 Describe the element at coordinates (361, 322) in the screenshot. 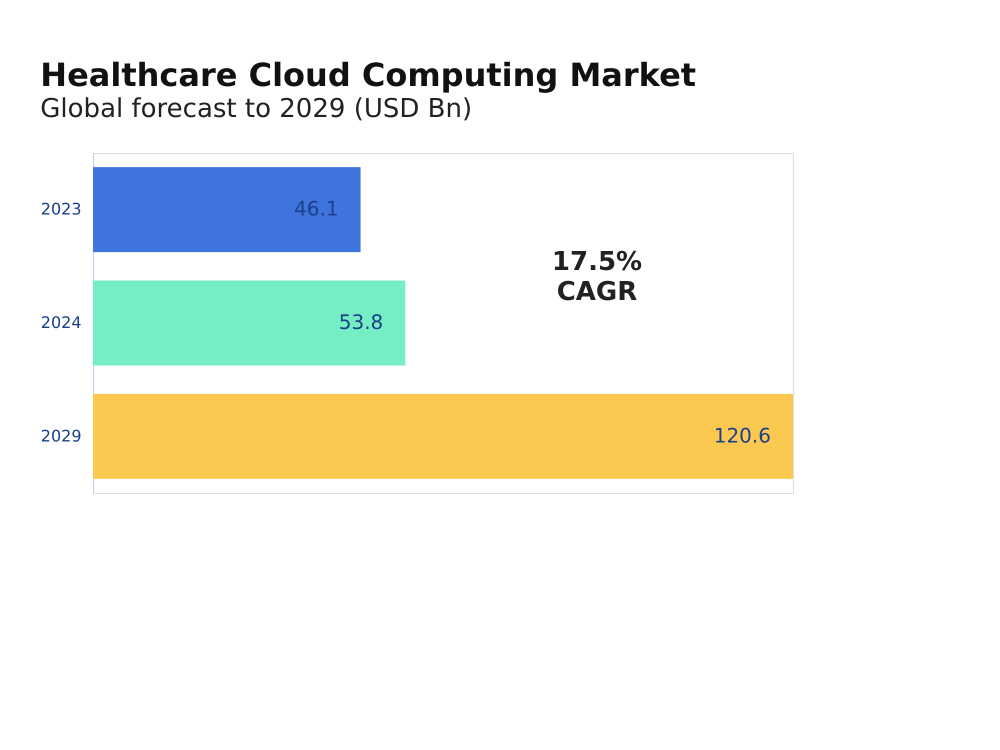

I see `data-label: 53.8` at that location.